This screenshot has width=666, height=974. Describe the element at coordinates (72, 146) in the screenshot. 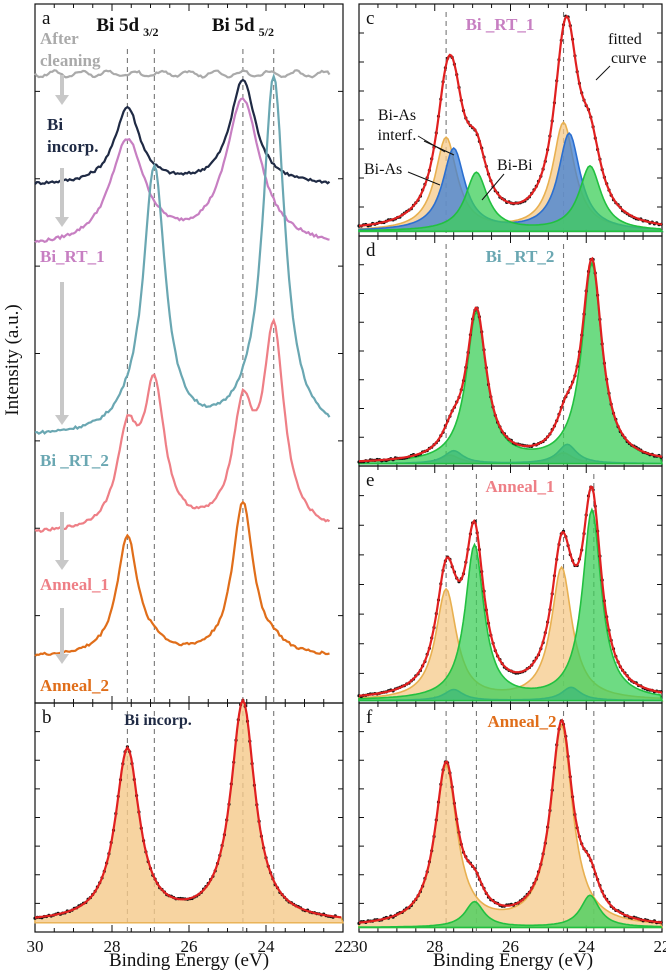

I see `series-label: incorp.` at that location.